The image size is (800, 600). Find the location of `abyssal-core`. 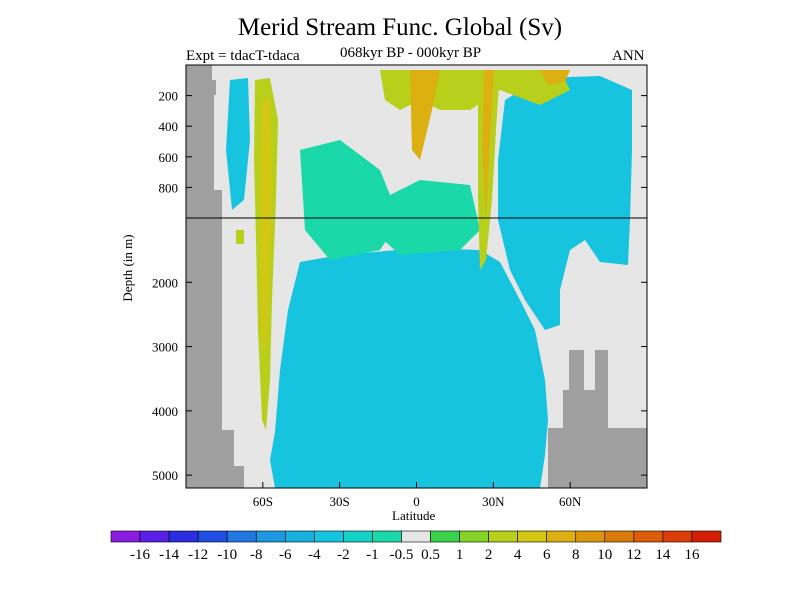

abyssal-core is located at coordinates (406, 415).